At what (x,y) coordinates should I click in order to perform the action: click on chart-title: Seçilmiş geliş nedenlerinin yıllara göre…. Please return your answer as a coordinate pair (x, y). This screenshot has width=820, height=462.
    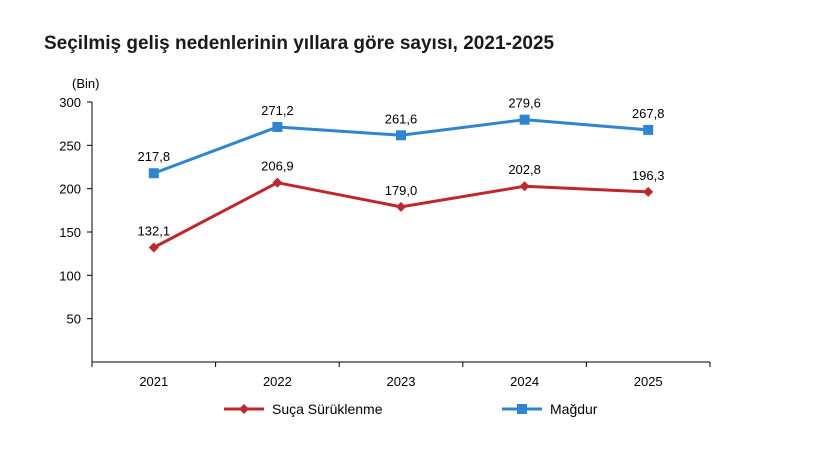
    Looking at the image, I should click on (299, 43).